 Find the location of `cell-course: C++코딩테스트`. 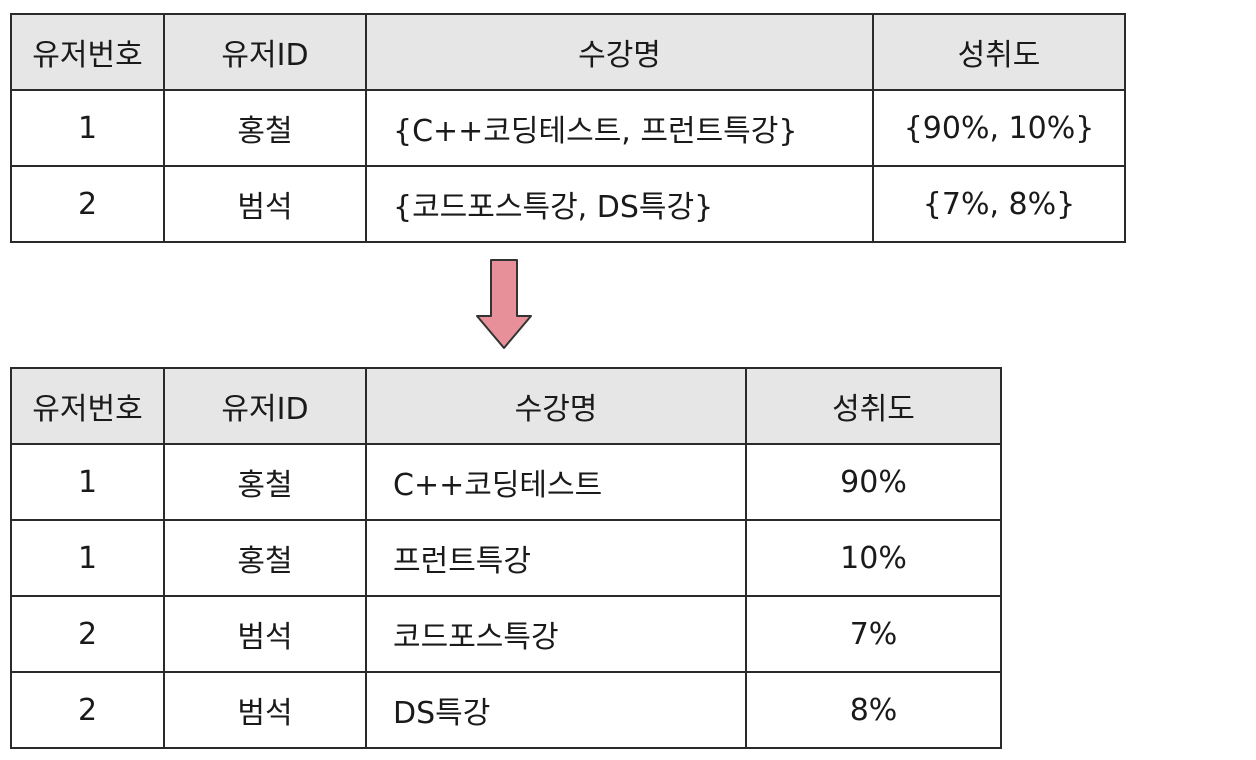

cell-course: C++코딩테스트 is located at coordinates (556, 482).